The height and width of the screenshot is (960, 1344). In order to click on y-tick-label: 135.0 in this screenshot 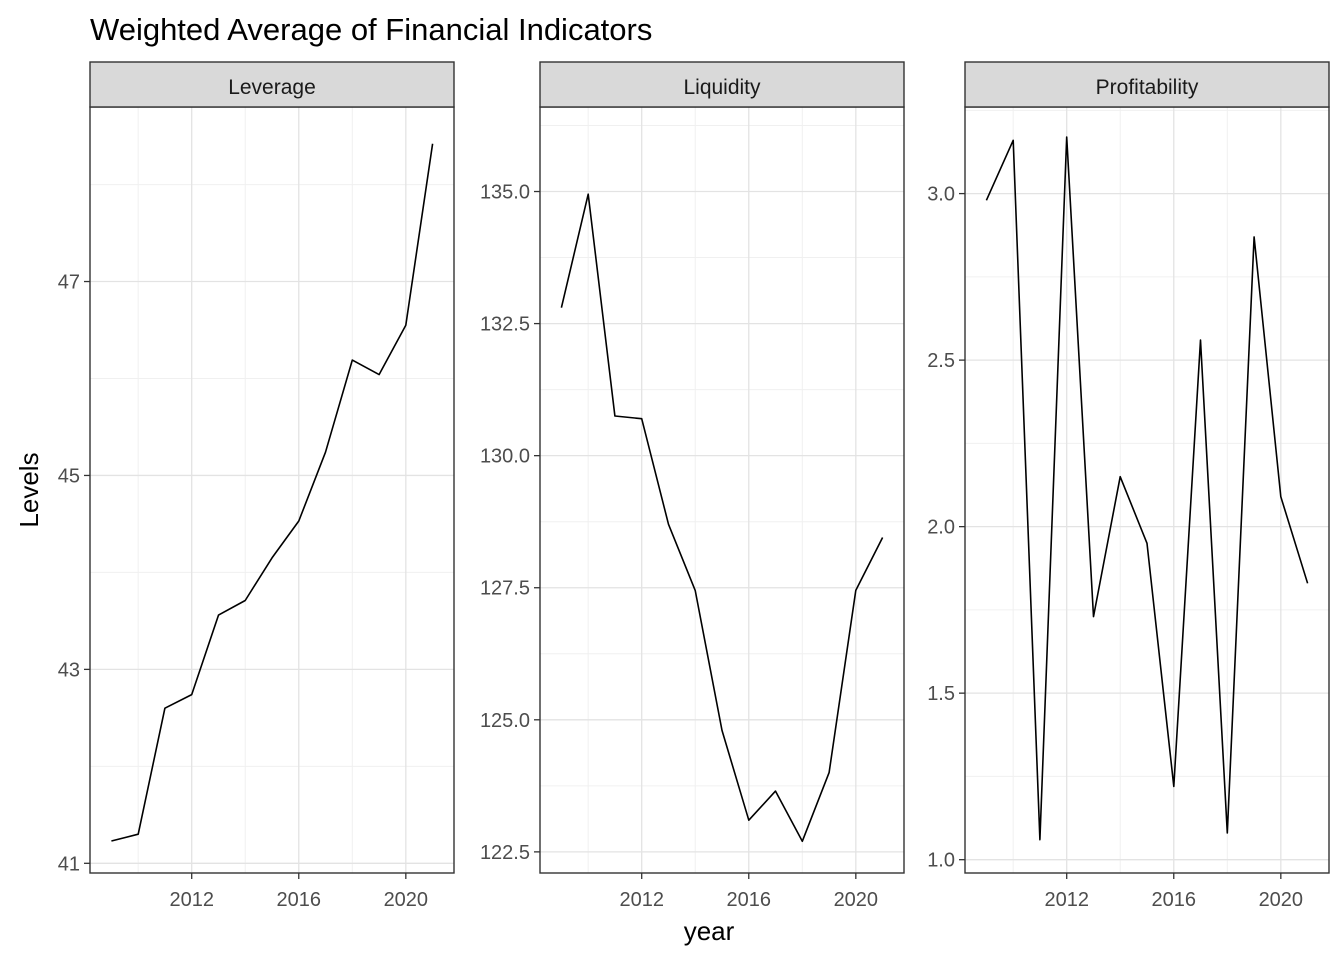, I will do `click(505, 193)`.